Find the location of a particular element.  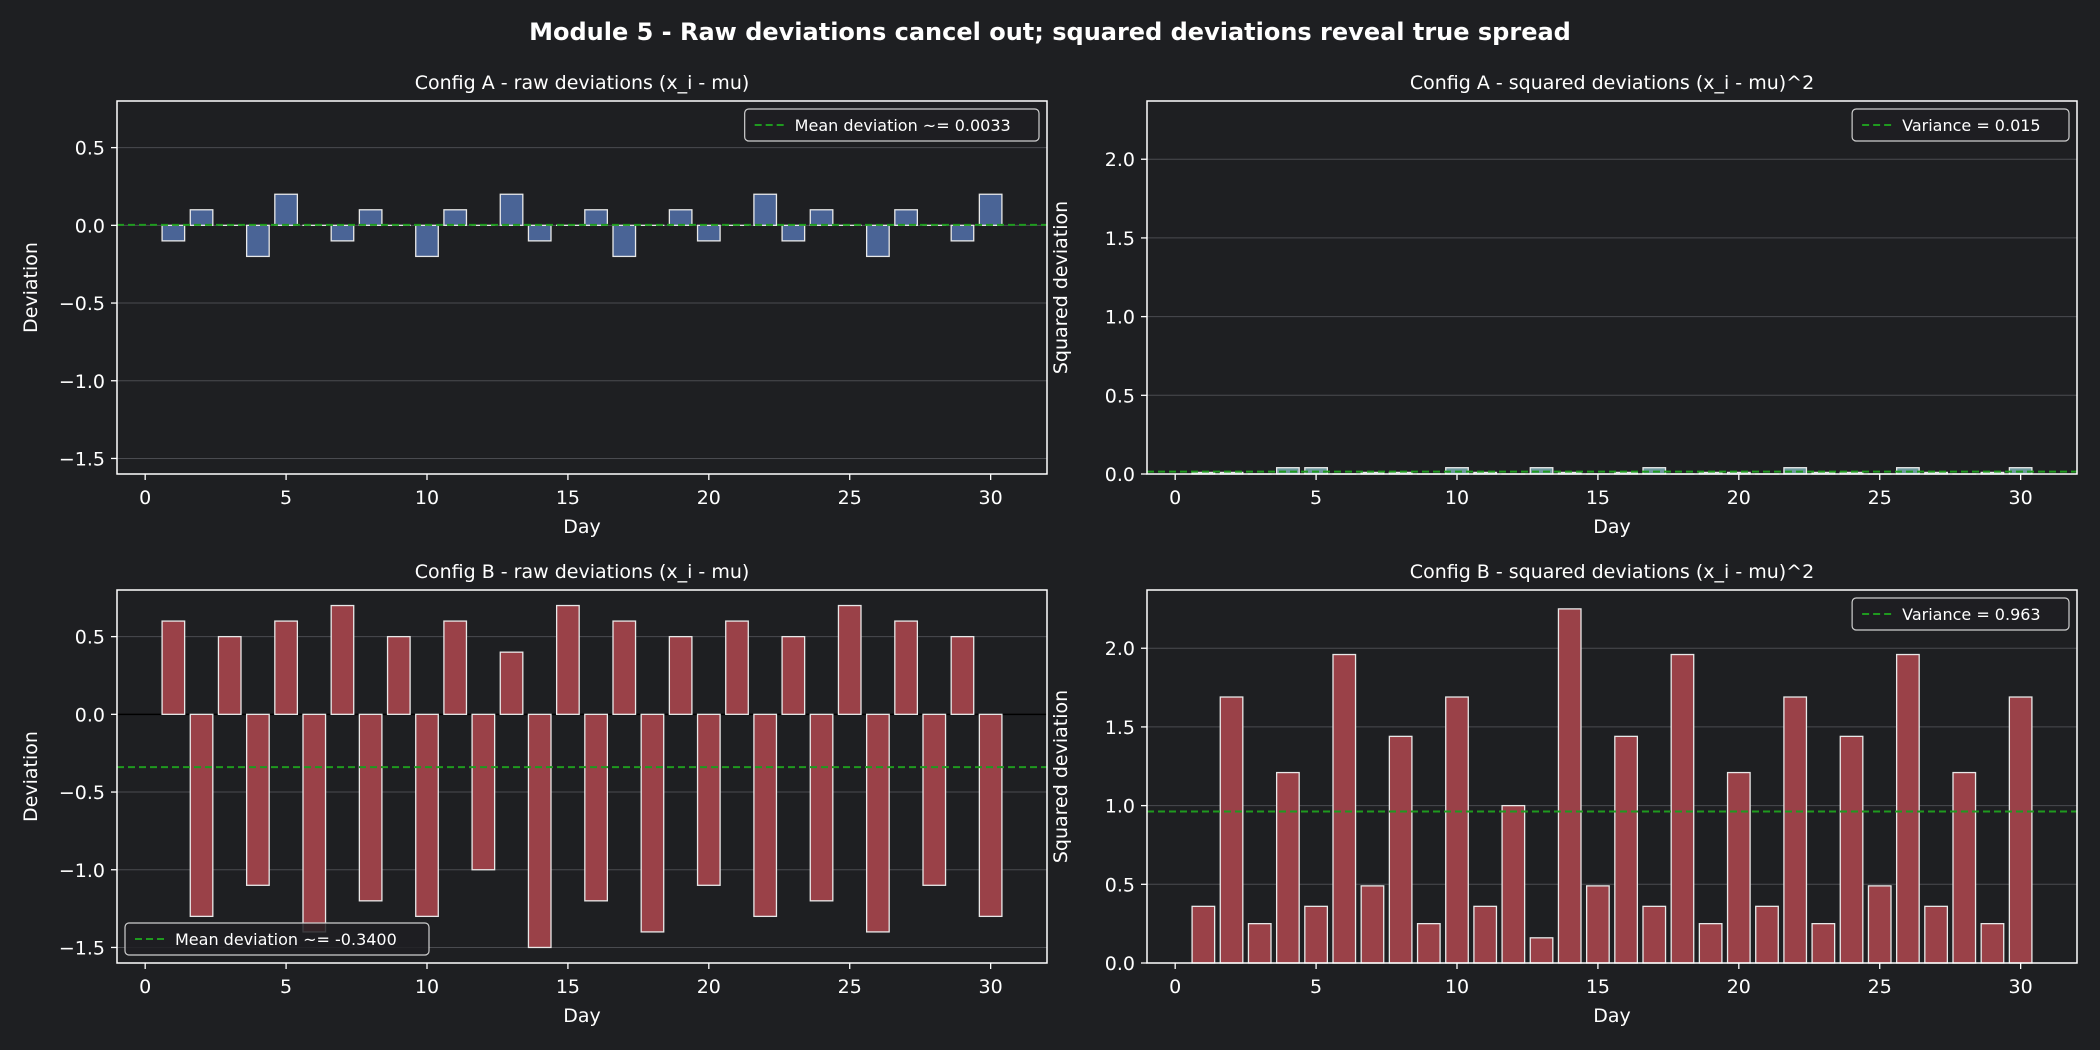

panel-title: Config B - raw deviations (x_i - mu) is located at coordinates (582, 572).